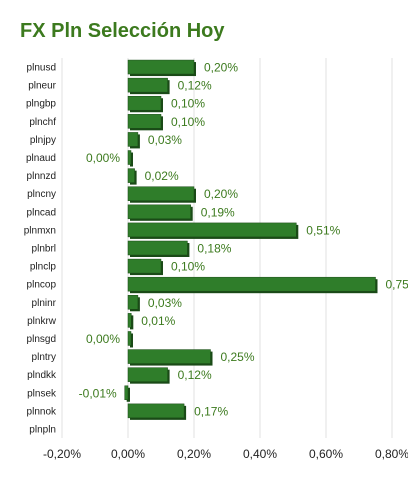 The height and width of the screenshot is (480, 408). Describe the element at coordinates (211, 411) in the screenshot. I see `value-label: 0,17%` at that location.